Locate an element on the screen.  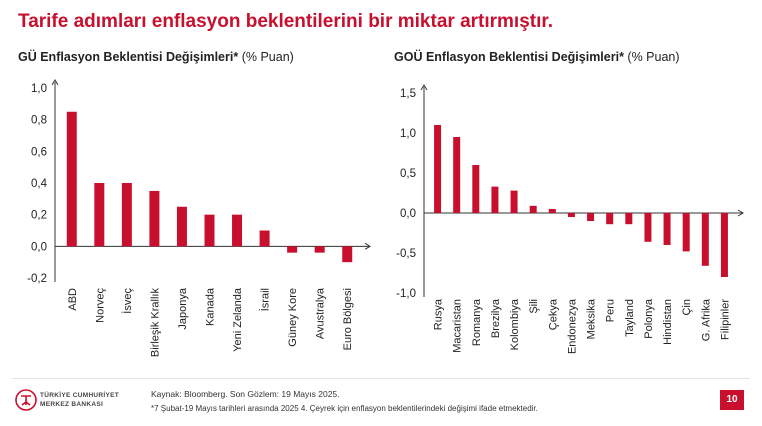
right-ytick-label: -0,5 is located at coordinates (406, 254).